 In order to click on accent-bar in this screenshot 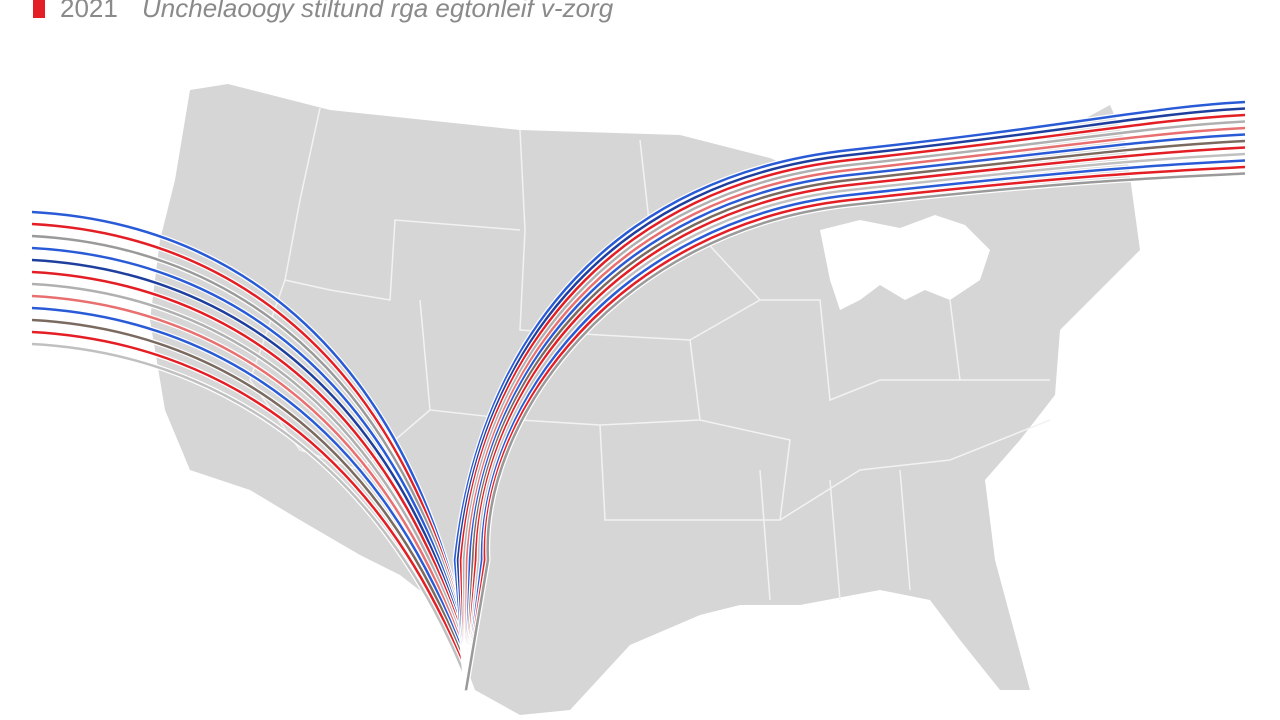, I will do `click(39, 9)`.